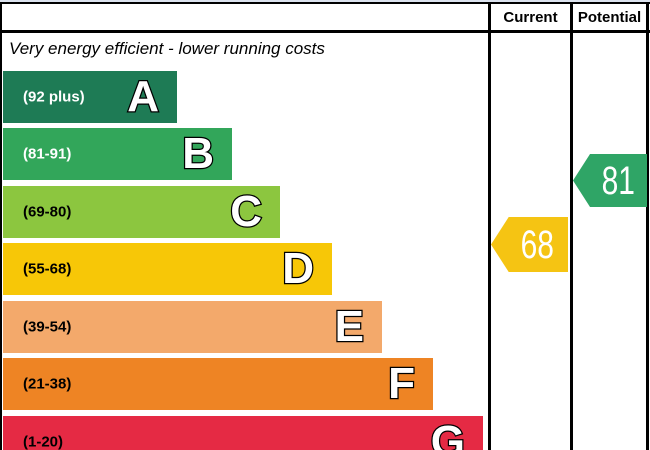 Image resolution: width=650 pixels, height=450 pixels. What do you see at coordinates (141, 212) in the screenshot?
I see `band-c: (69-80) C` at bounding box center [141, 212].